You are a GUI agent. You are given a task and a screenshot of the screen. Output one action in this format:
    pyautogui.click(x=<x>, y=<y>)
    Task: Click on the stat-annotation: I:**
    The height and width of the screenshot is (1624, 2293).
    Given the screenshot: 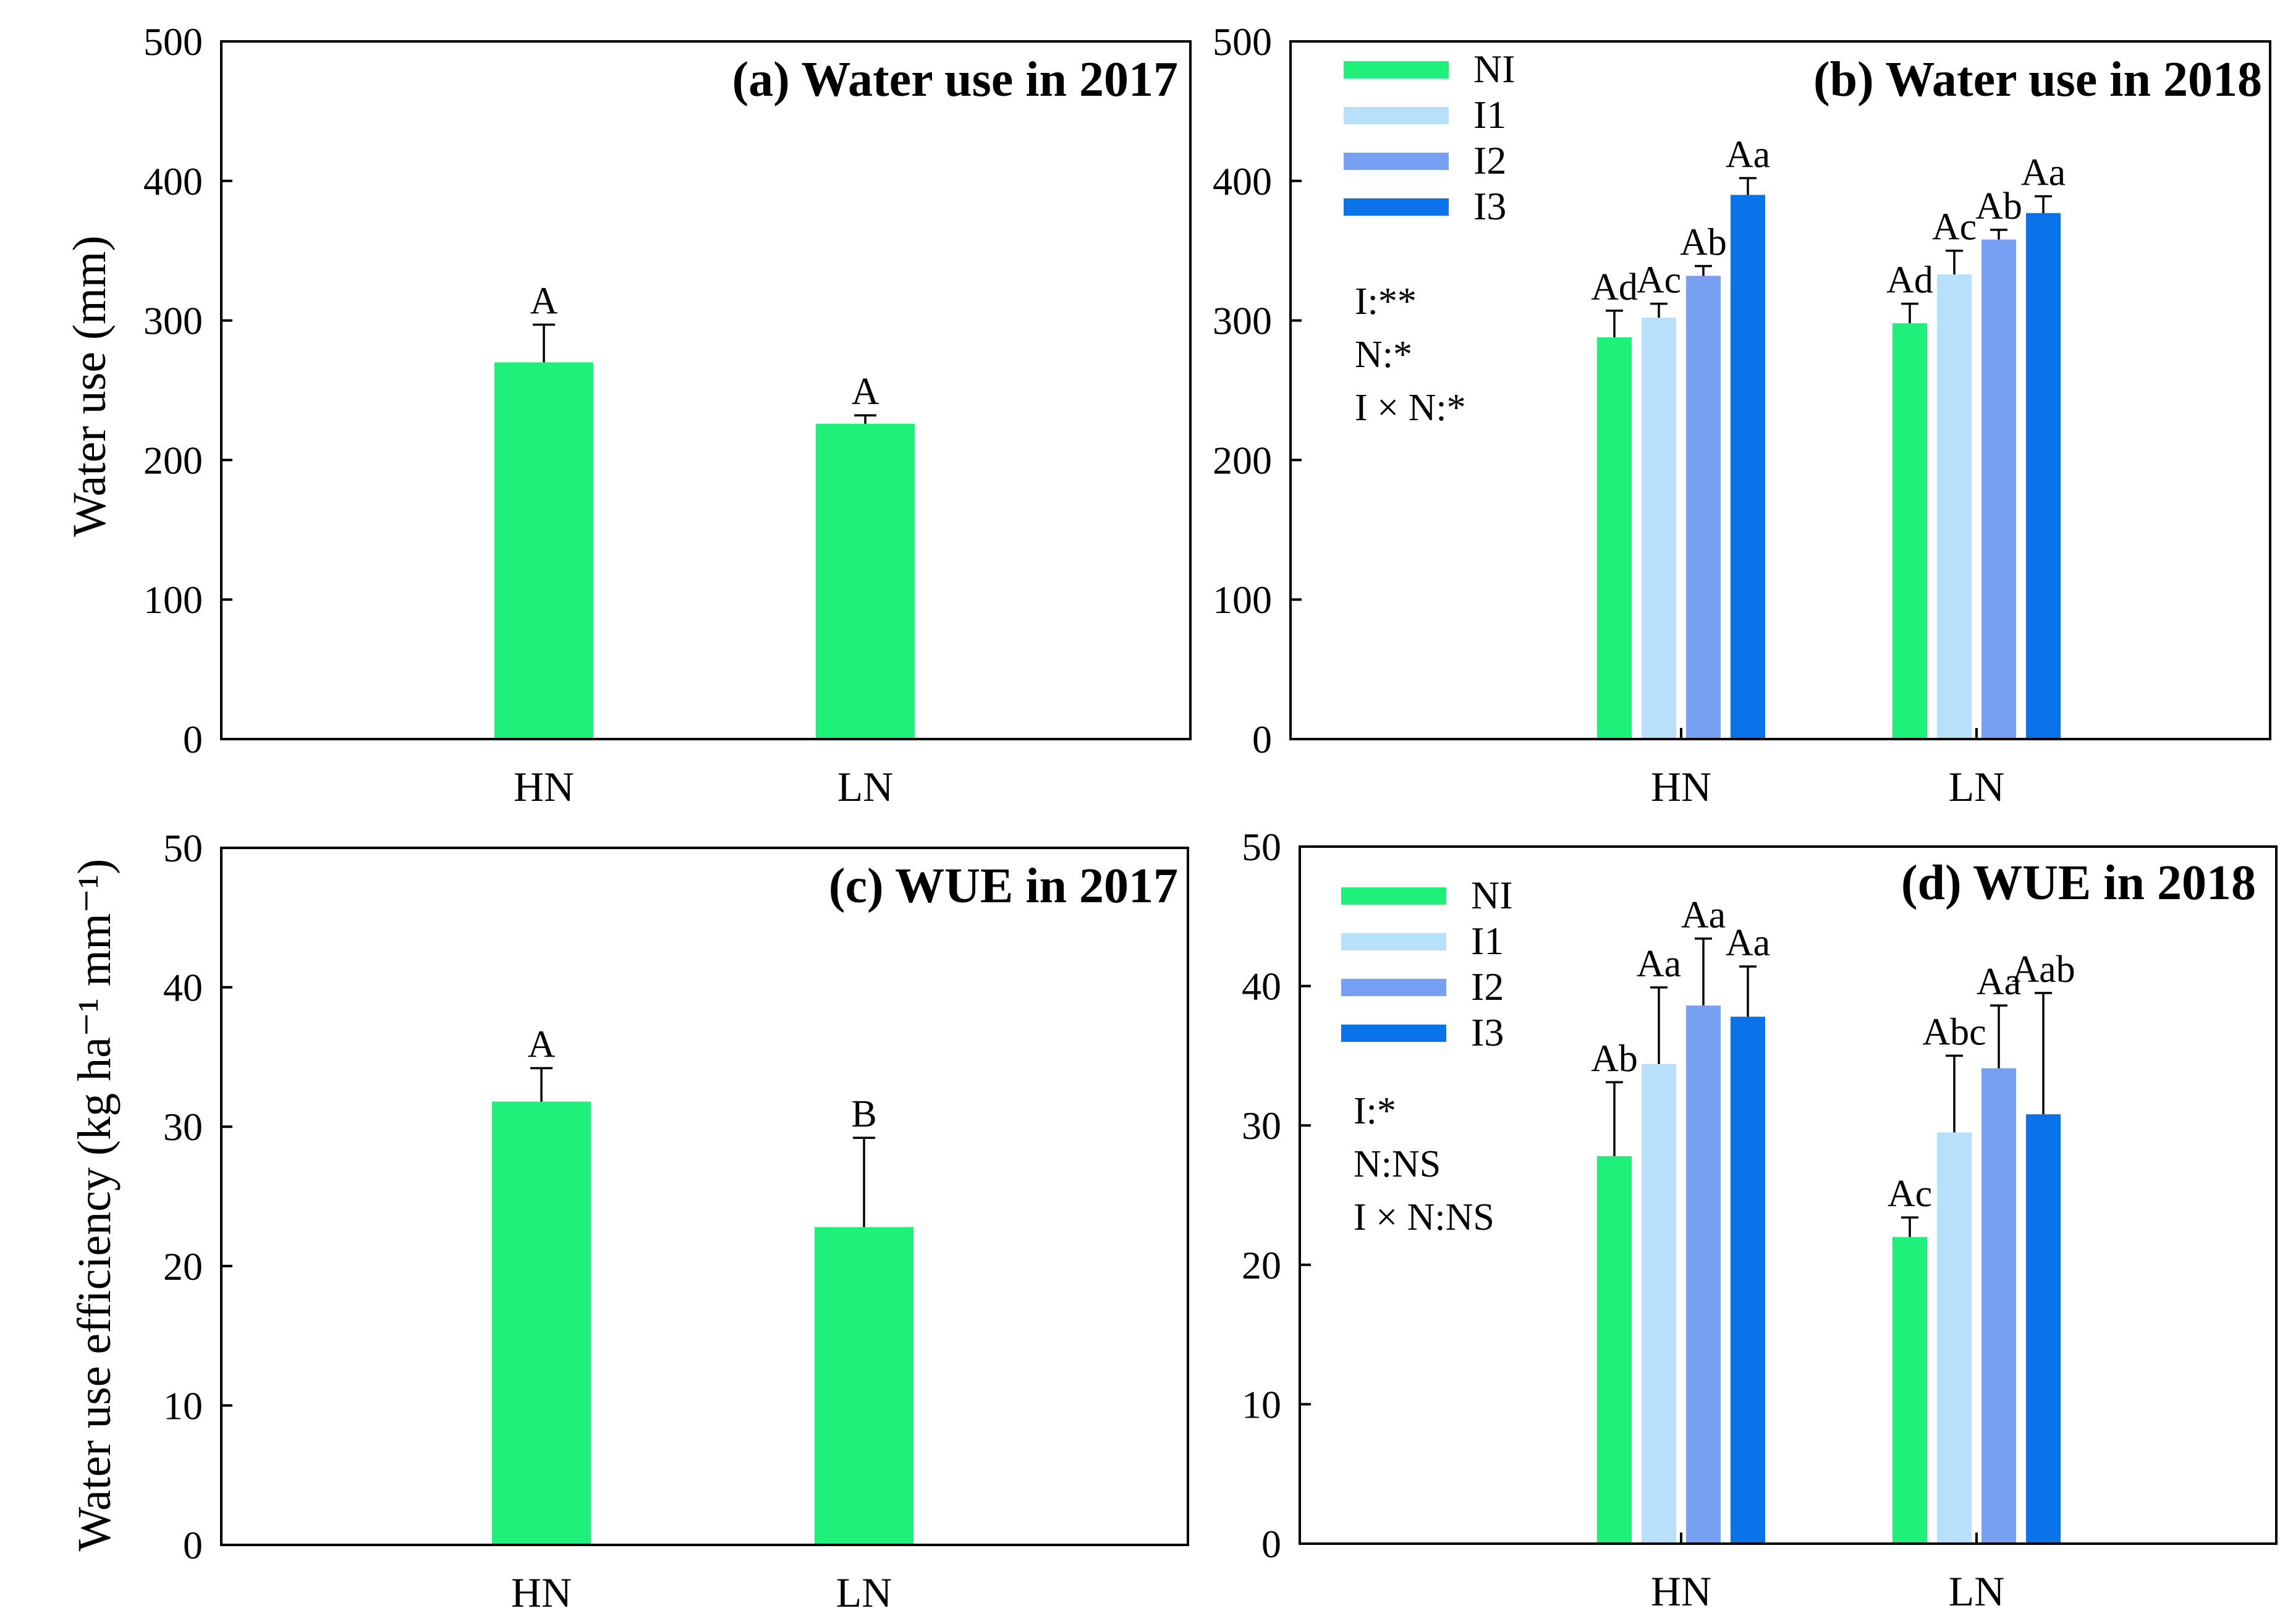 What is the action you would take?
    pyautogui.click(x=1386, y=302)
    